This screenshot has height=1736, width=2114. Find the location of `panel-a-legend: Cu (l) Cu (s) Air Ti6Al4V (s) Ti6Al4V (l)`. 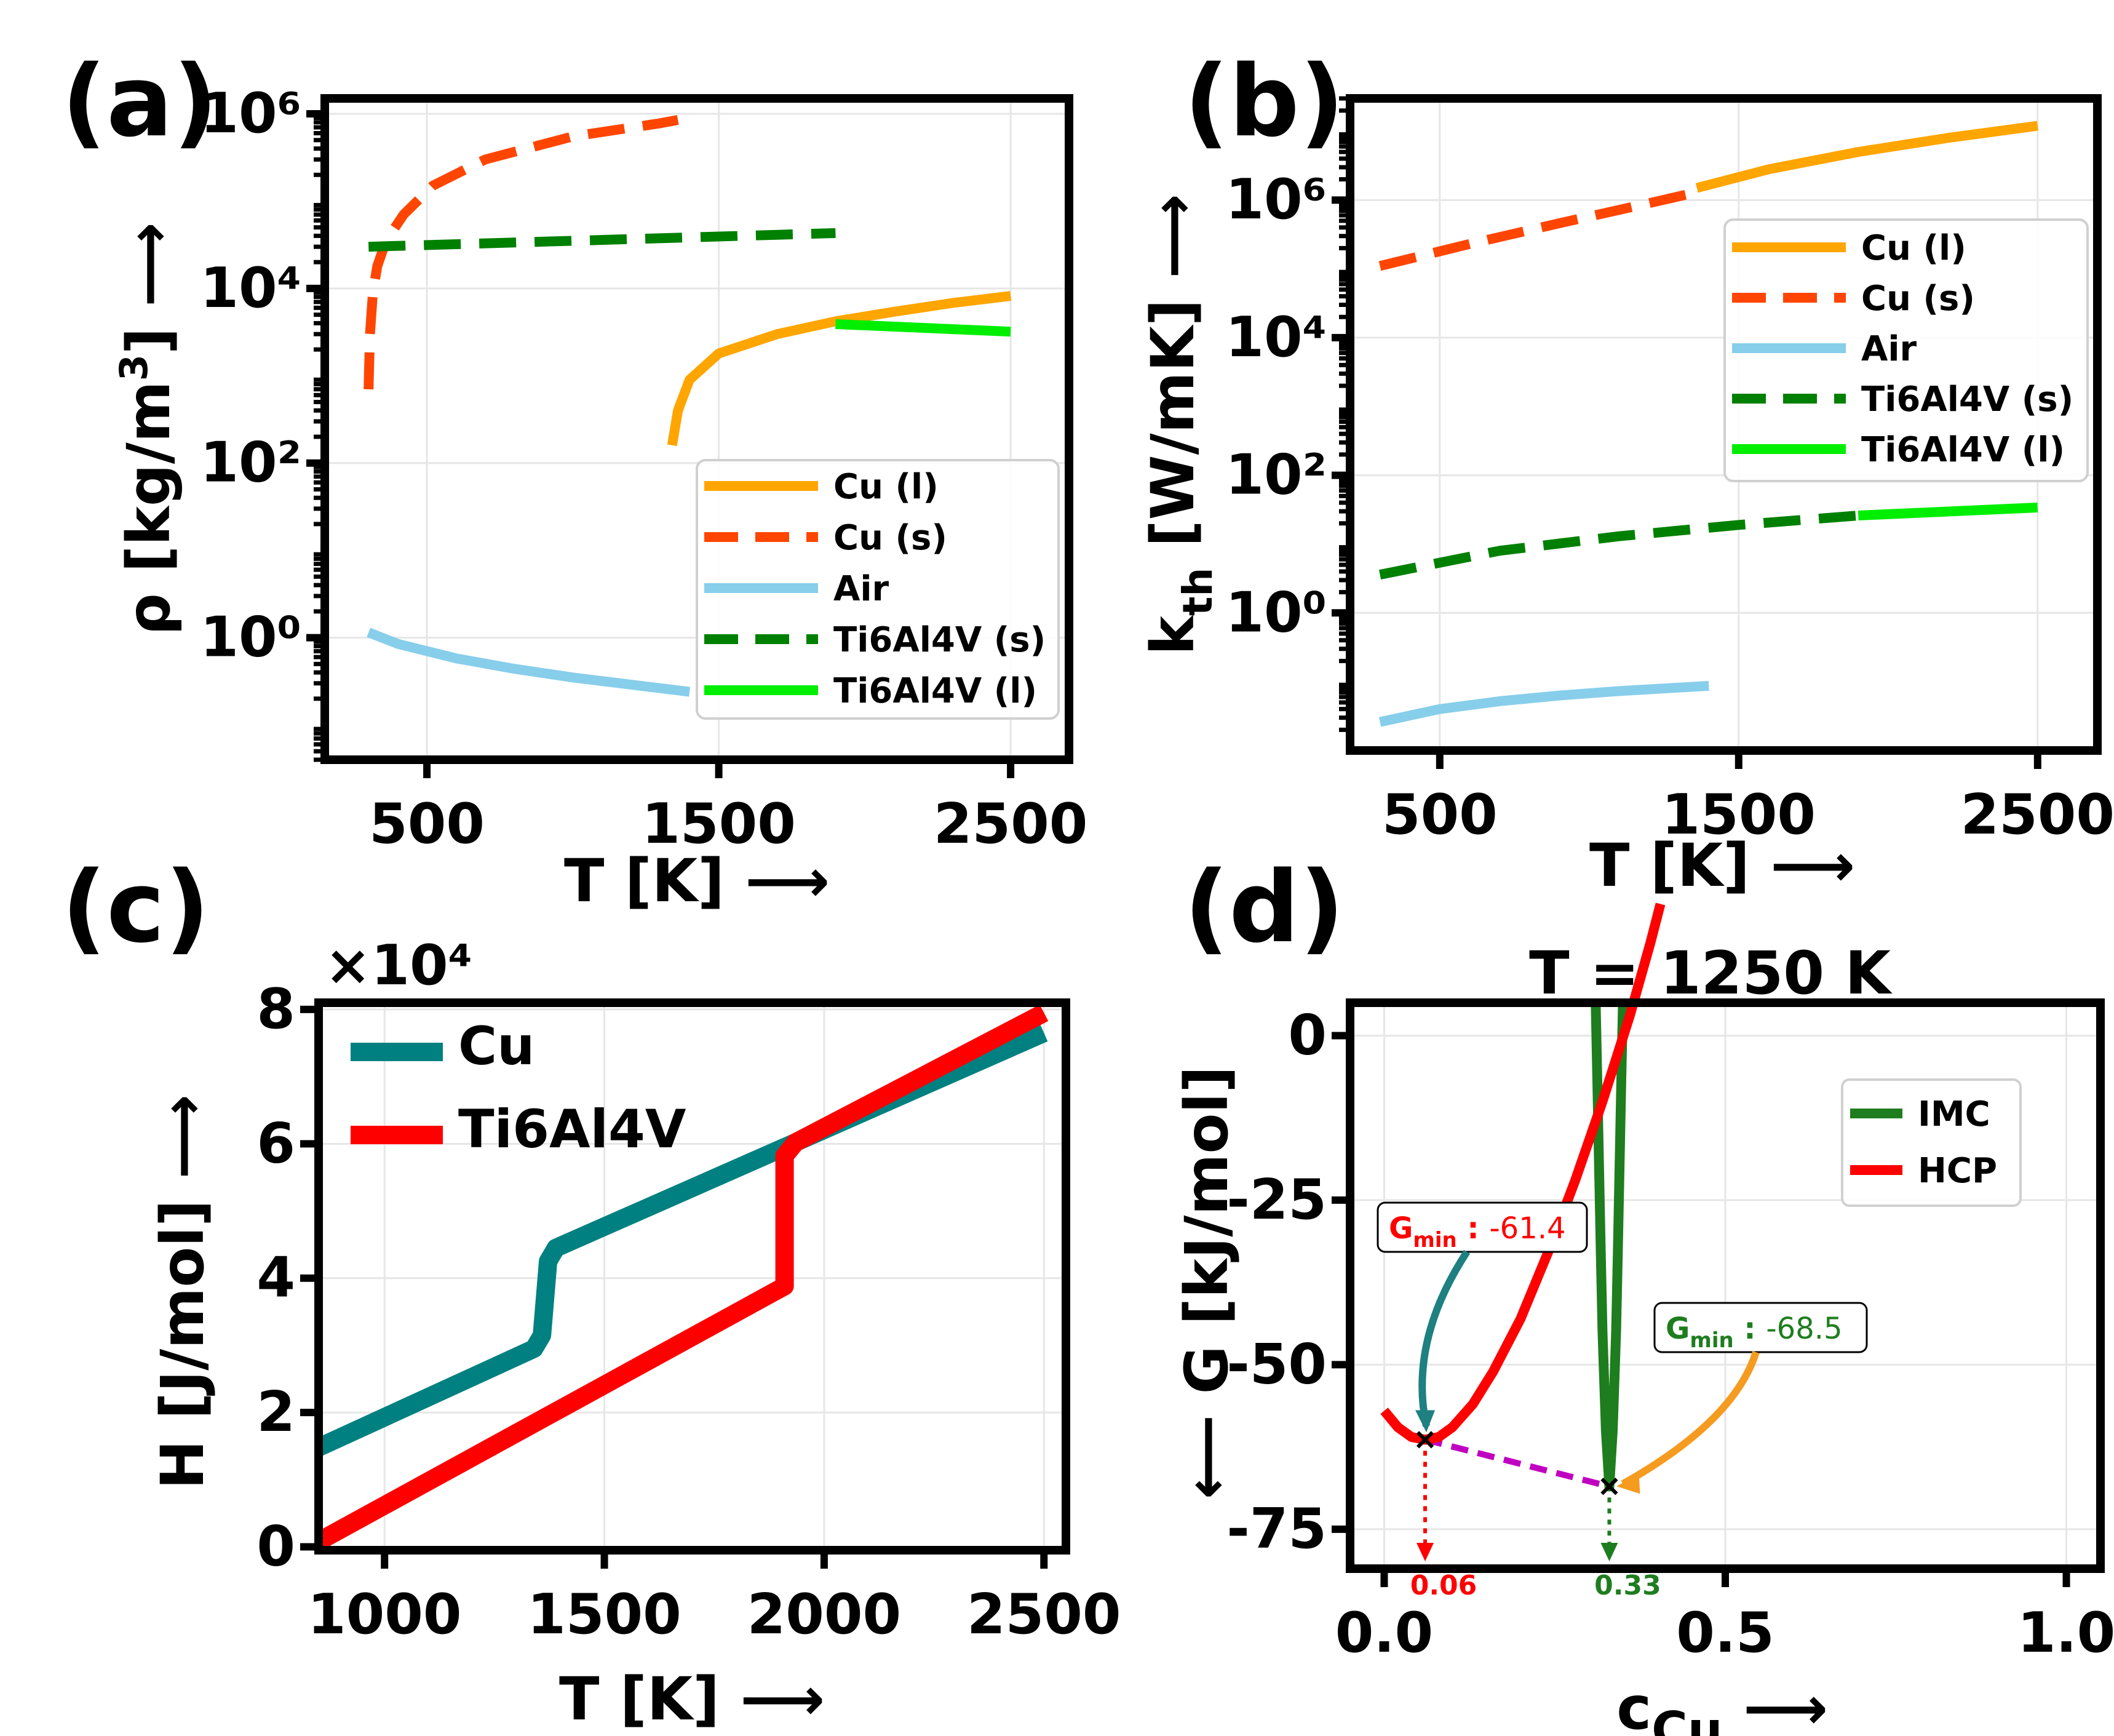

panel-a-legend: Cu (l) Cu (s) Air Ti6Al4V (s) Ti6Al4V (l) is located at coordinates (878, 589).